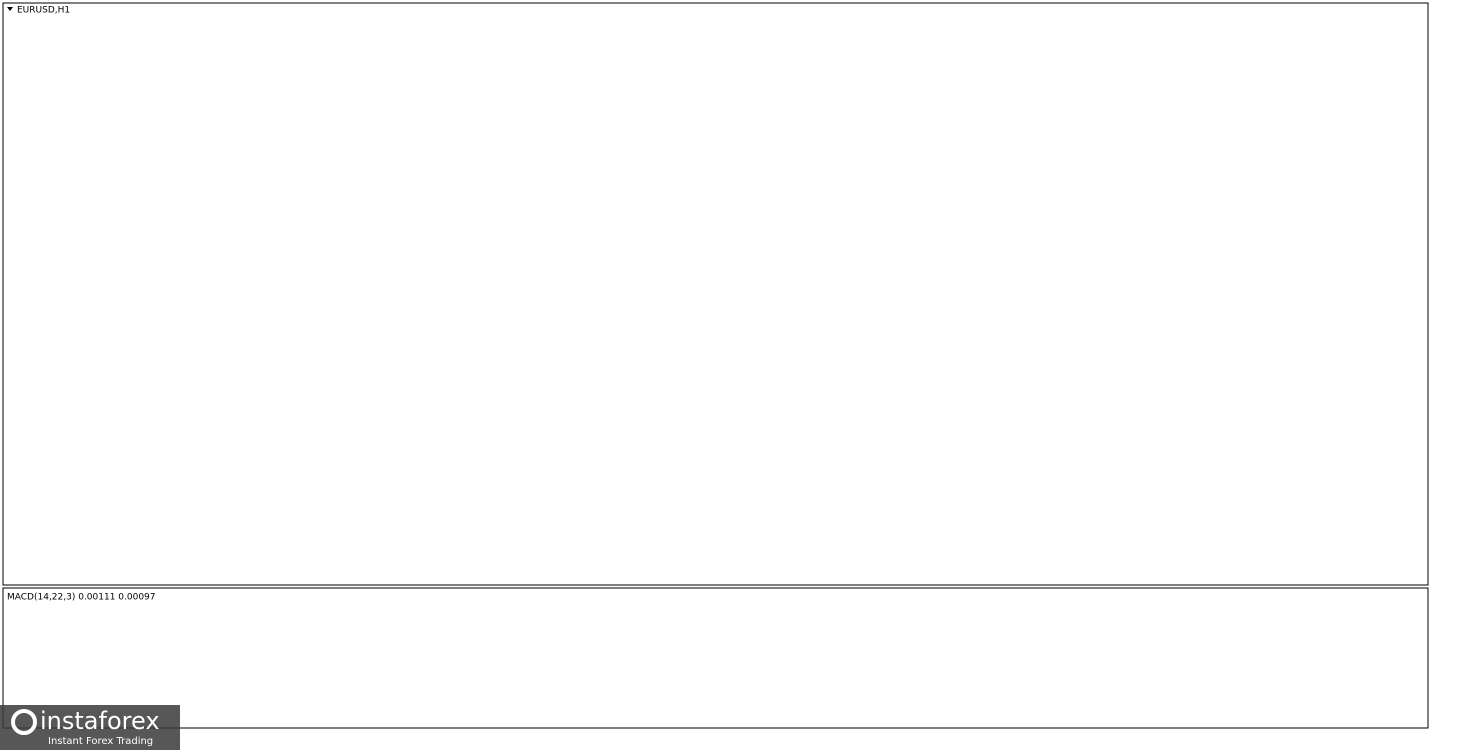 The height and width of the screenshot is (754, 1468). I want to click on chart-title: EURUSD,H1, so click(43, 11).